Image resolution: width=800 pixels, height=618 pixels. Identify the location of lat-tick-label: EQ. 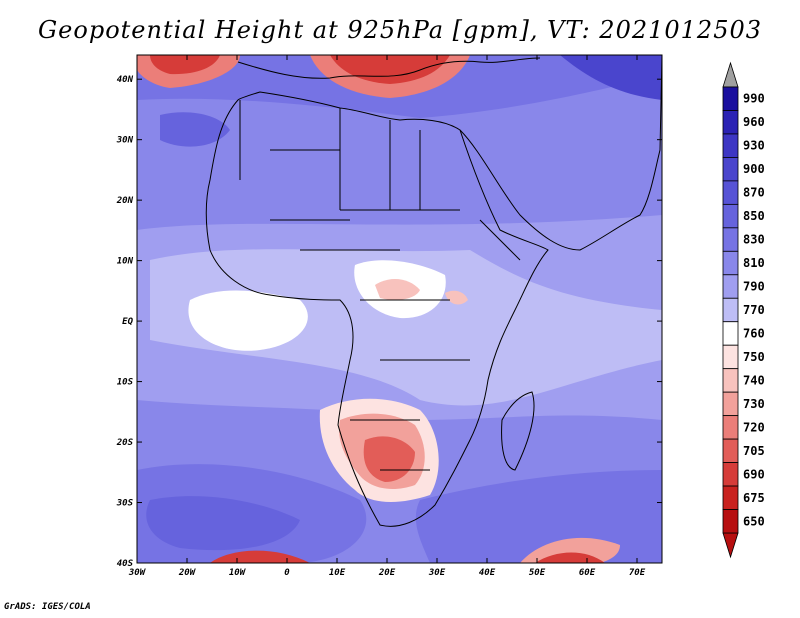
(127, 322).